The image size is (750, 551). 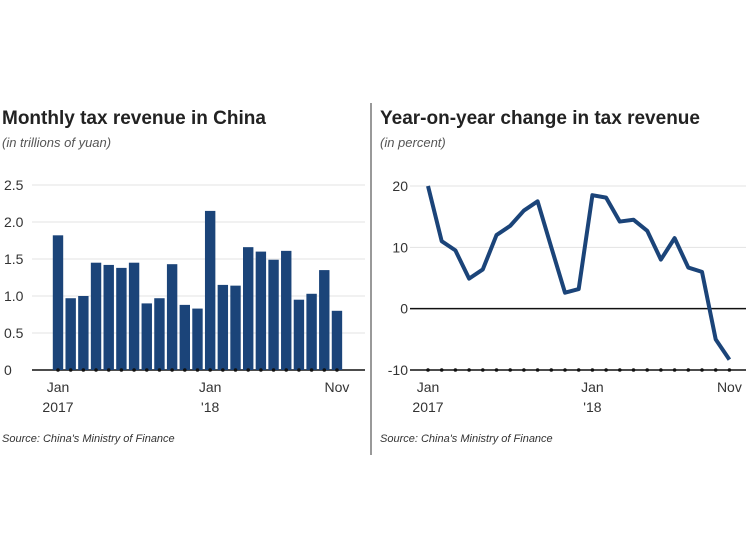 What do you see at coordinates (400, 186) in the screenshot?
I see `y-tick-label: 20` at bounding box center [400, 186].